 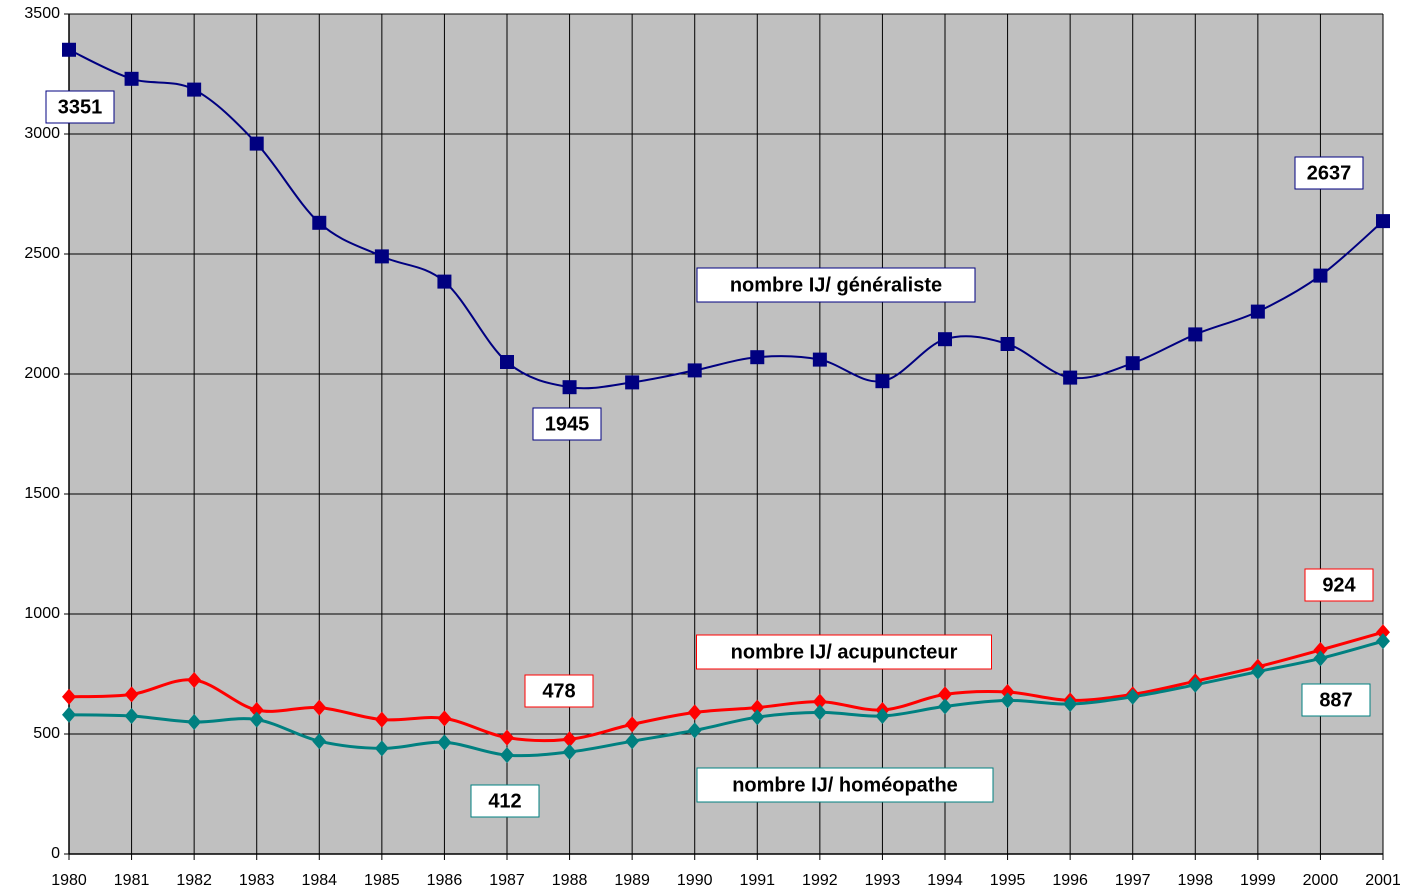 I want to click on y-tick-label: 2000, so click(x=42, y=373).